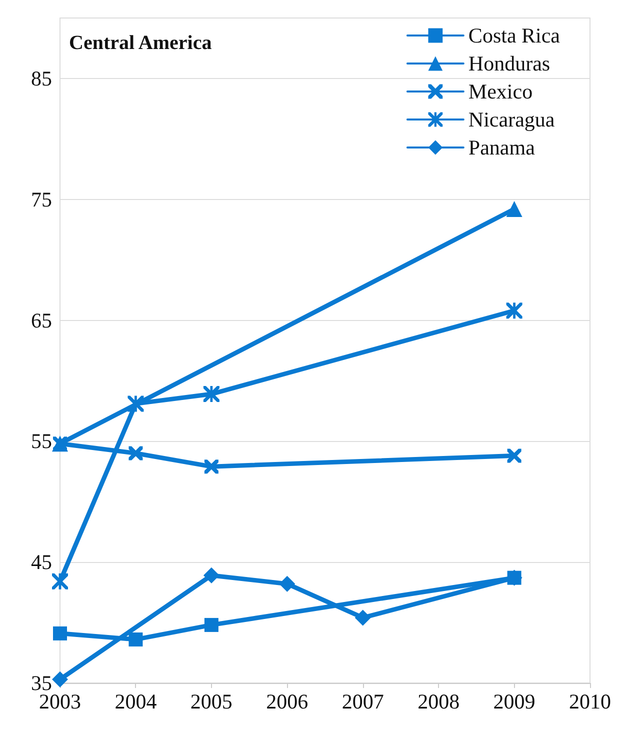  What do you see at coordinates (41, 320) in the screenshot?
I see `y-tick-label: 65` at bounding box center [41, 320].